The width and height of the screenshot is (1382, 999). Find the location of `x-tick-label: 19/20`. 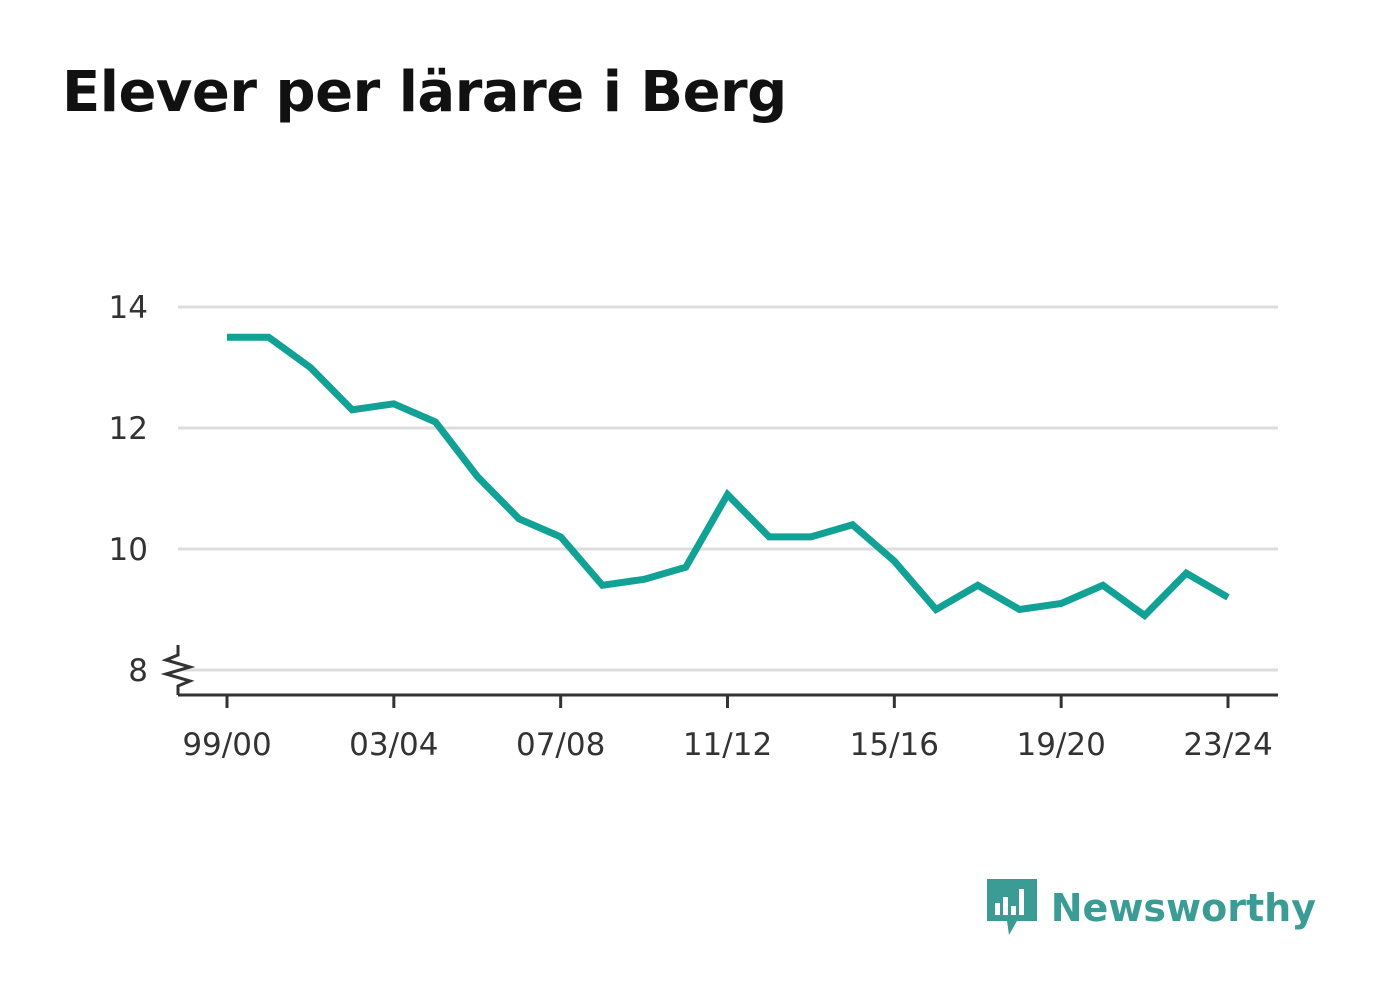

x-tick-label: 19/20 is located at coordinates (1060, 745).